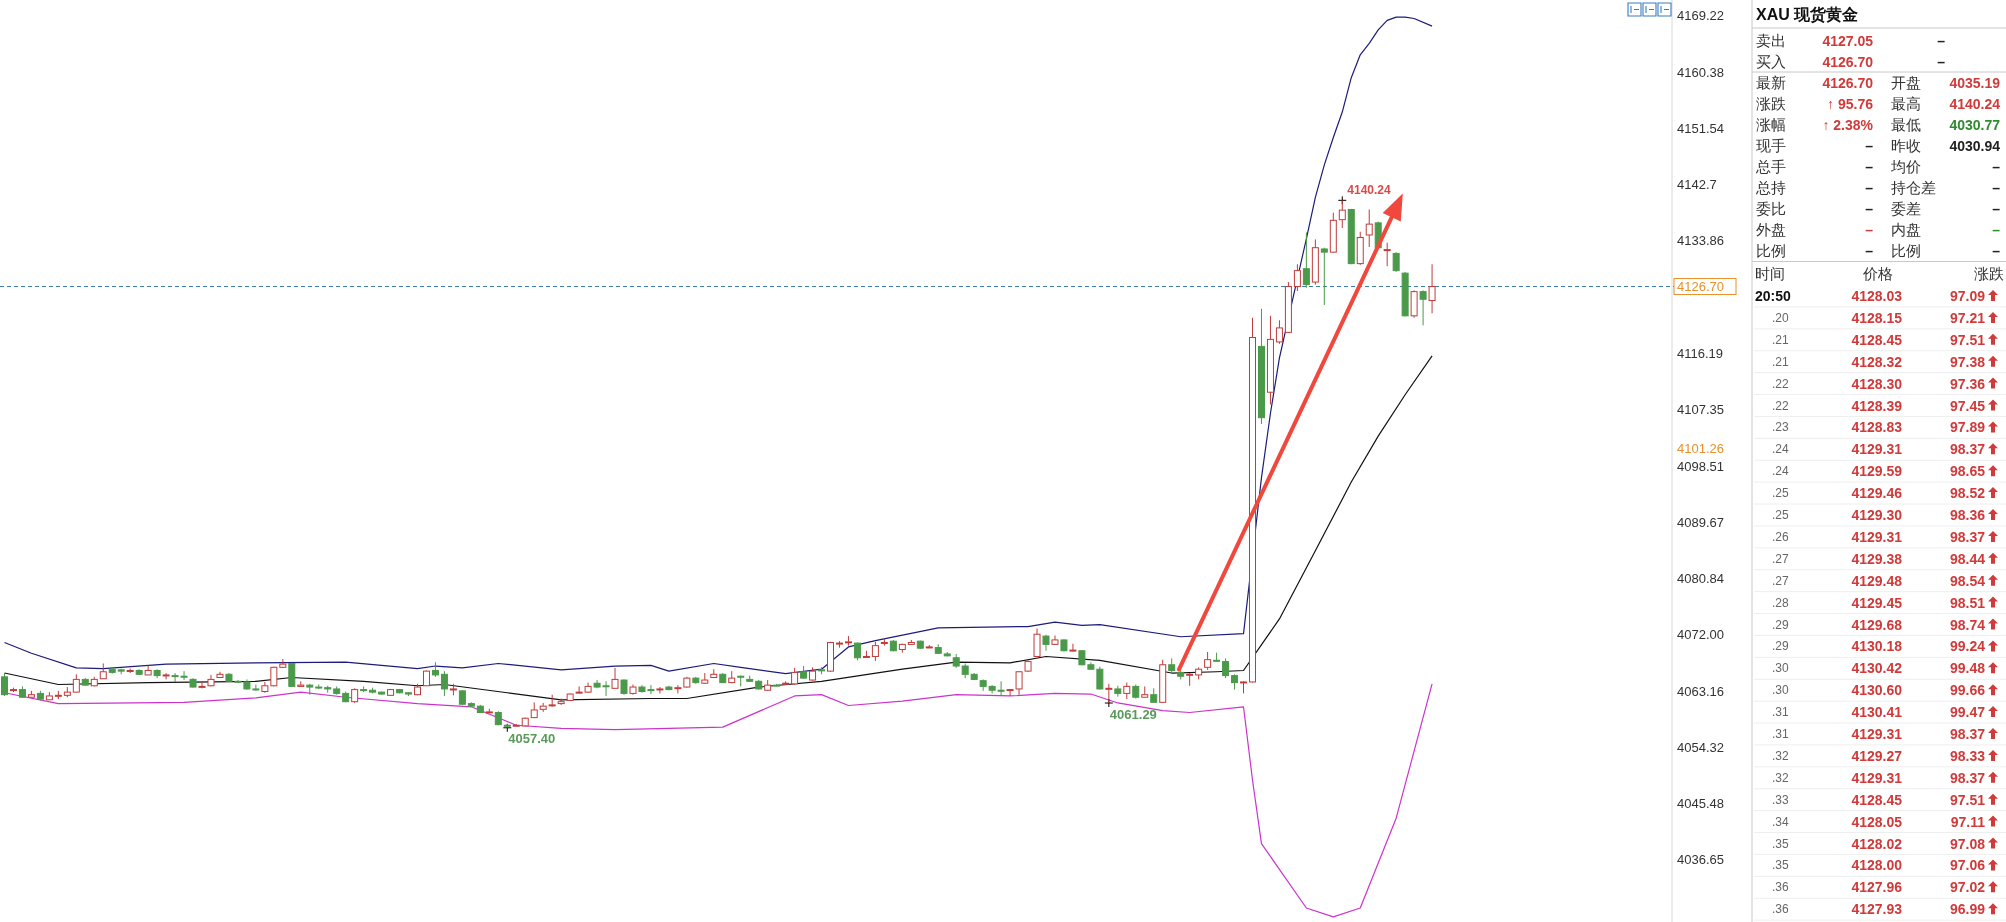  Describe the element at coordinates (1967, 296) in the screenshot. I see `data-label: 97.09` at that location.